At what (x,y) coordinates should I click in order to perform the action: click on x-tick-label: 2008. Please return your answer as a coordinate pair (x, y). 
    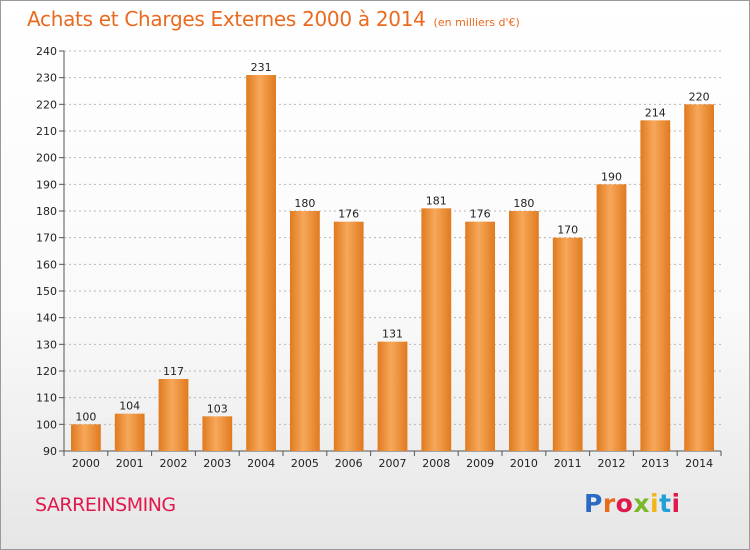
    Looking at the image, I should click on (436, 463).